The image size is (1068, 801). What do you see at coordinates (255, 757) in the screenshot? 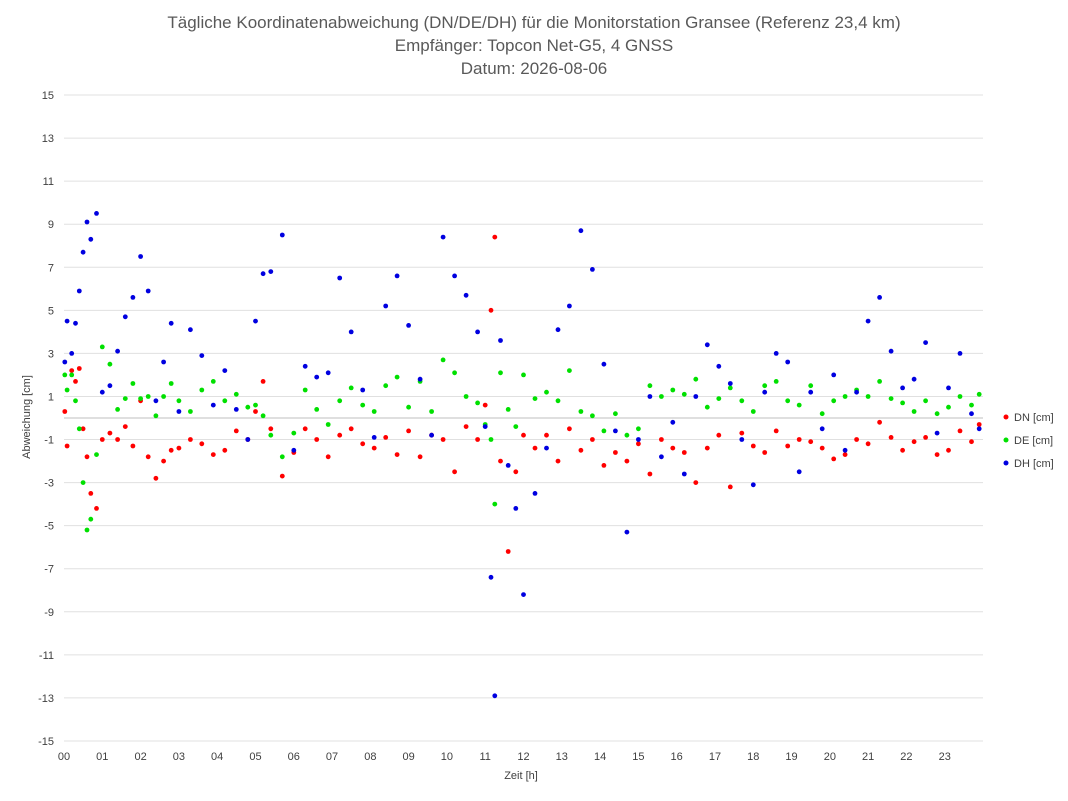
I see `x-tick-label: 05` at bounding box center [255, 757].